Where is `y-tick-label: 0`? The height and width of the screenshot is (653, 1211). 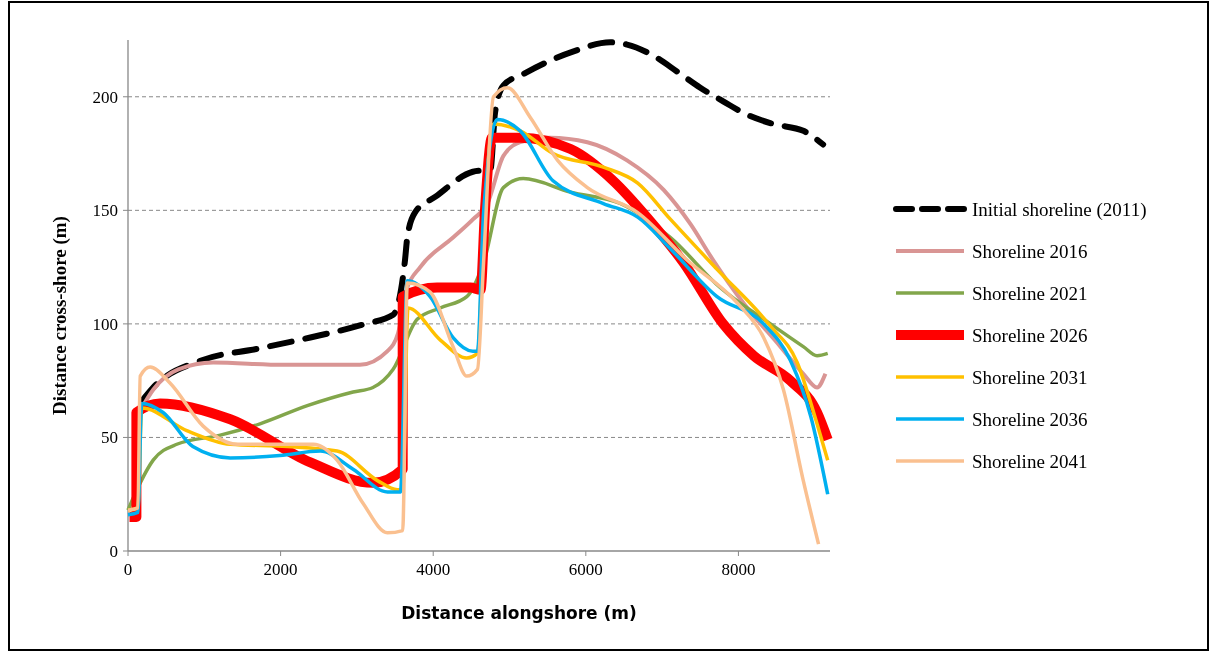
y-tick-label: 0 is located at coordinates (113, 551).